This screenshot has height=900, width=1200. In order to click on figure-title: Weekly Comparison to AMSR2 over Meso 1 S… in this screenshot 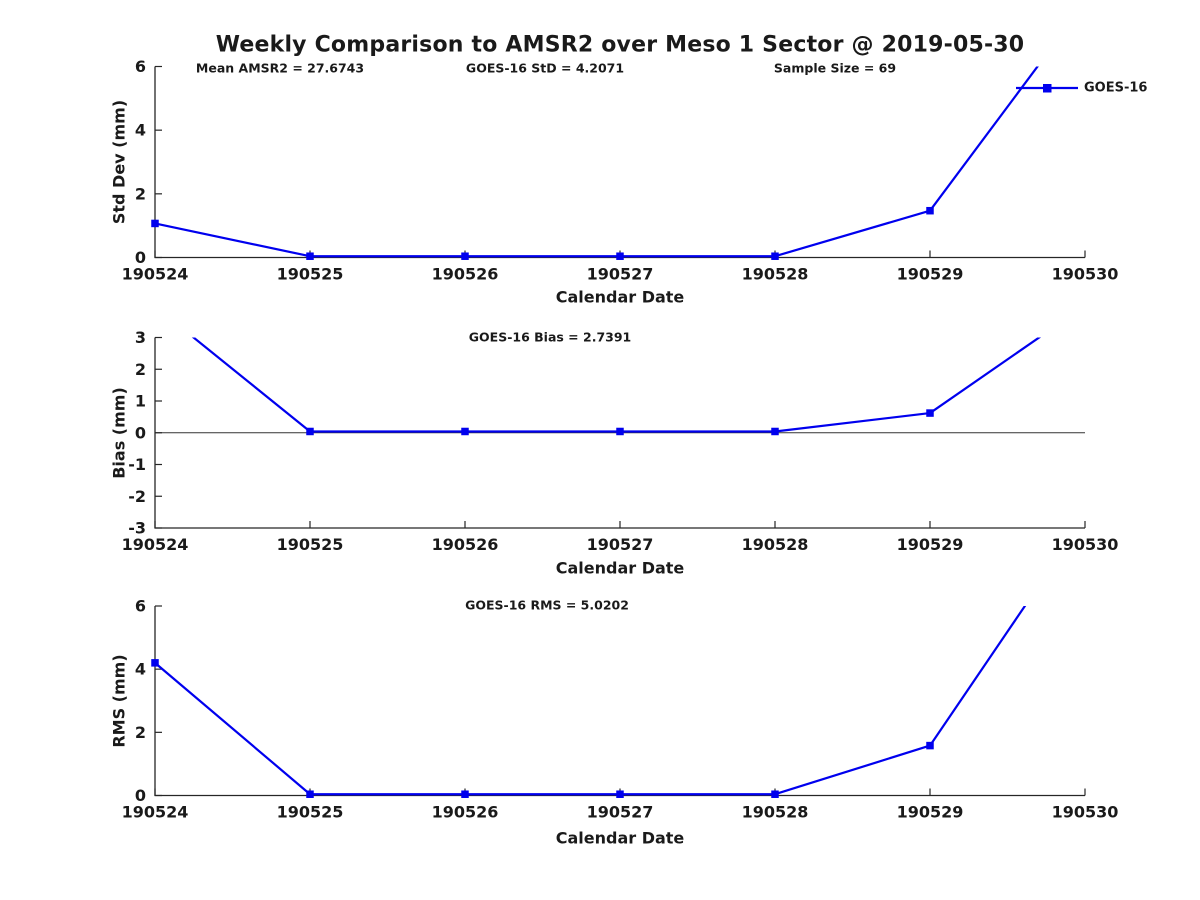, I will do `click(620, 45)`.